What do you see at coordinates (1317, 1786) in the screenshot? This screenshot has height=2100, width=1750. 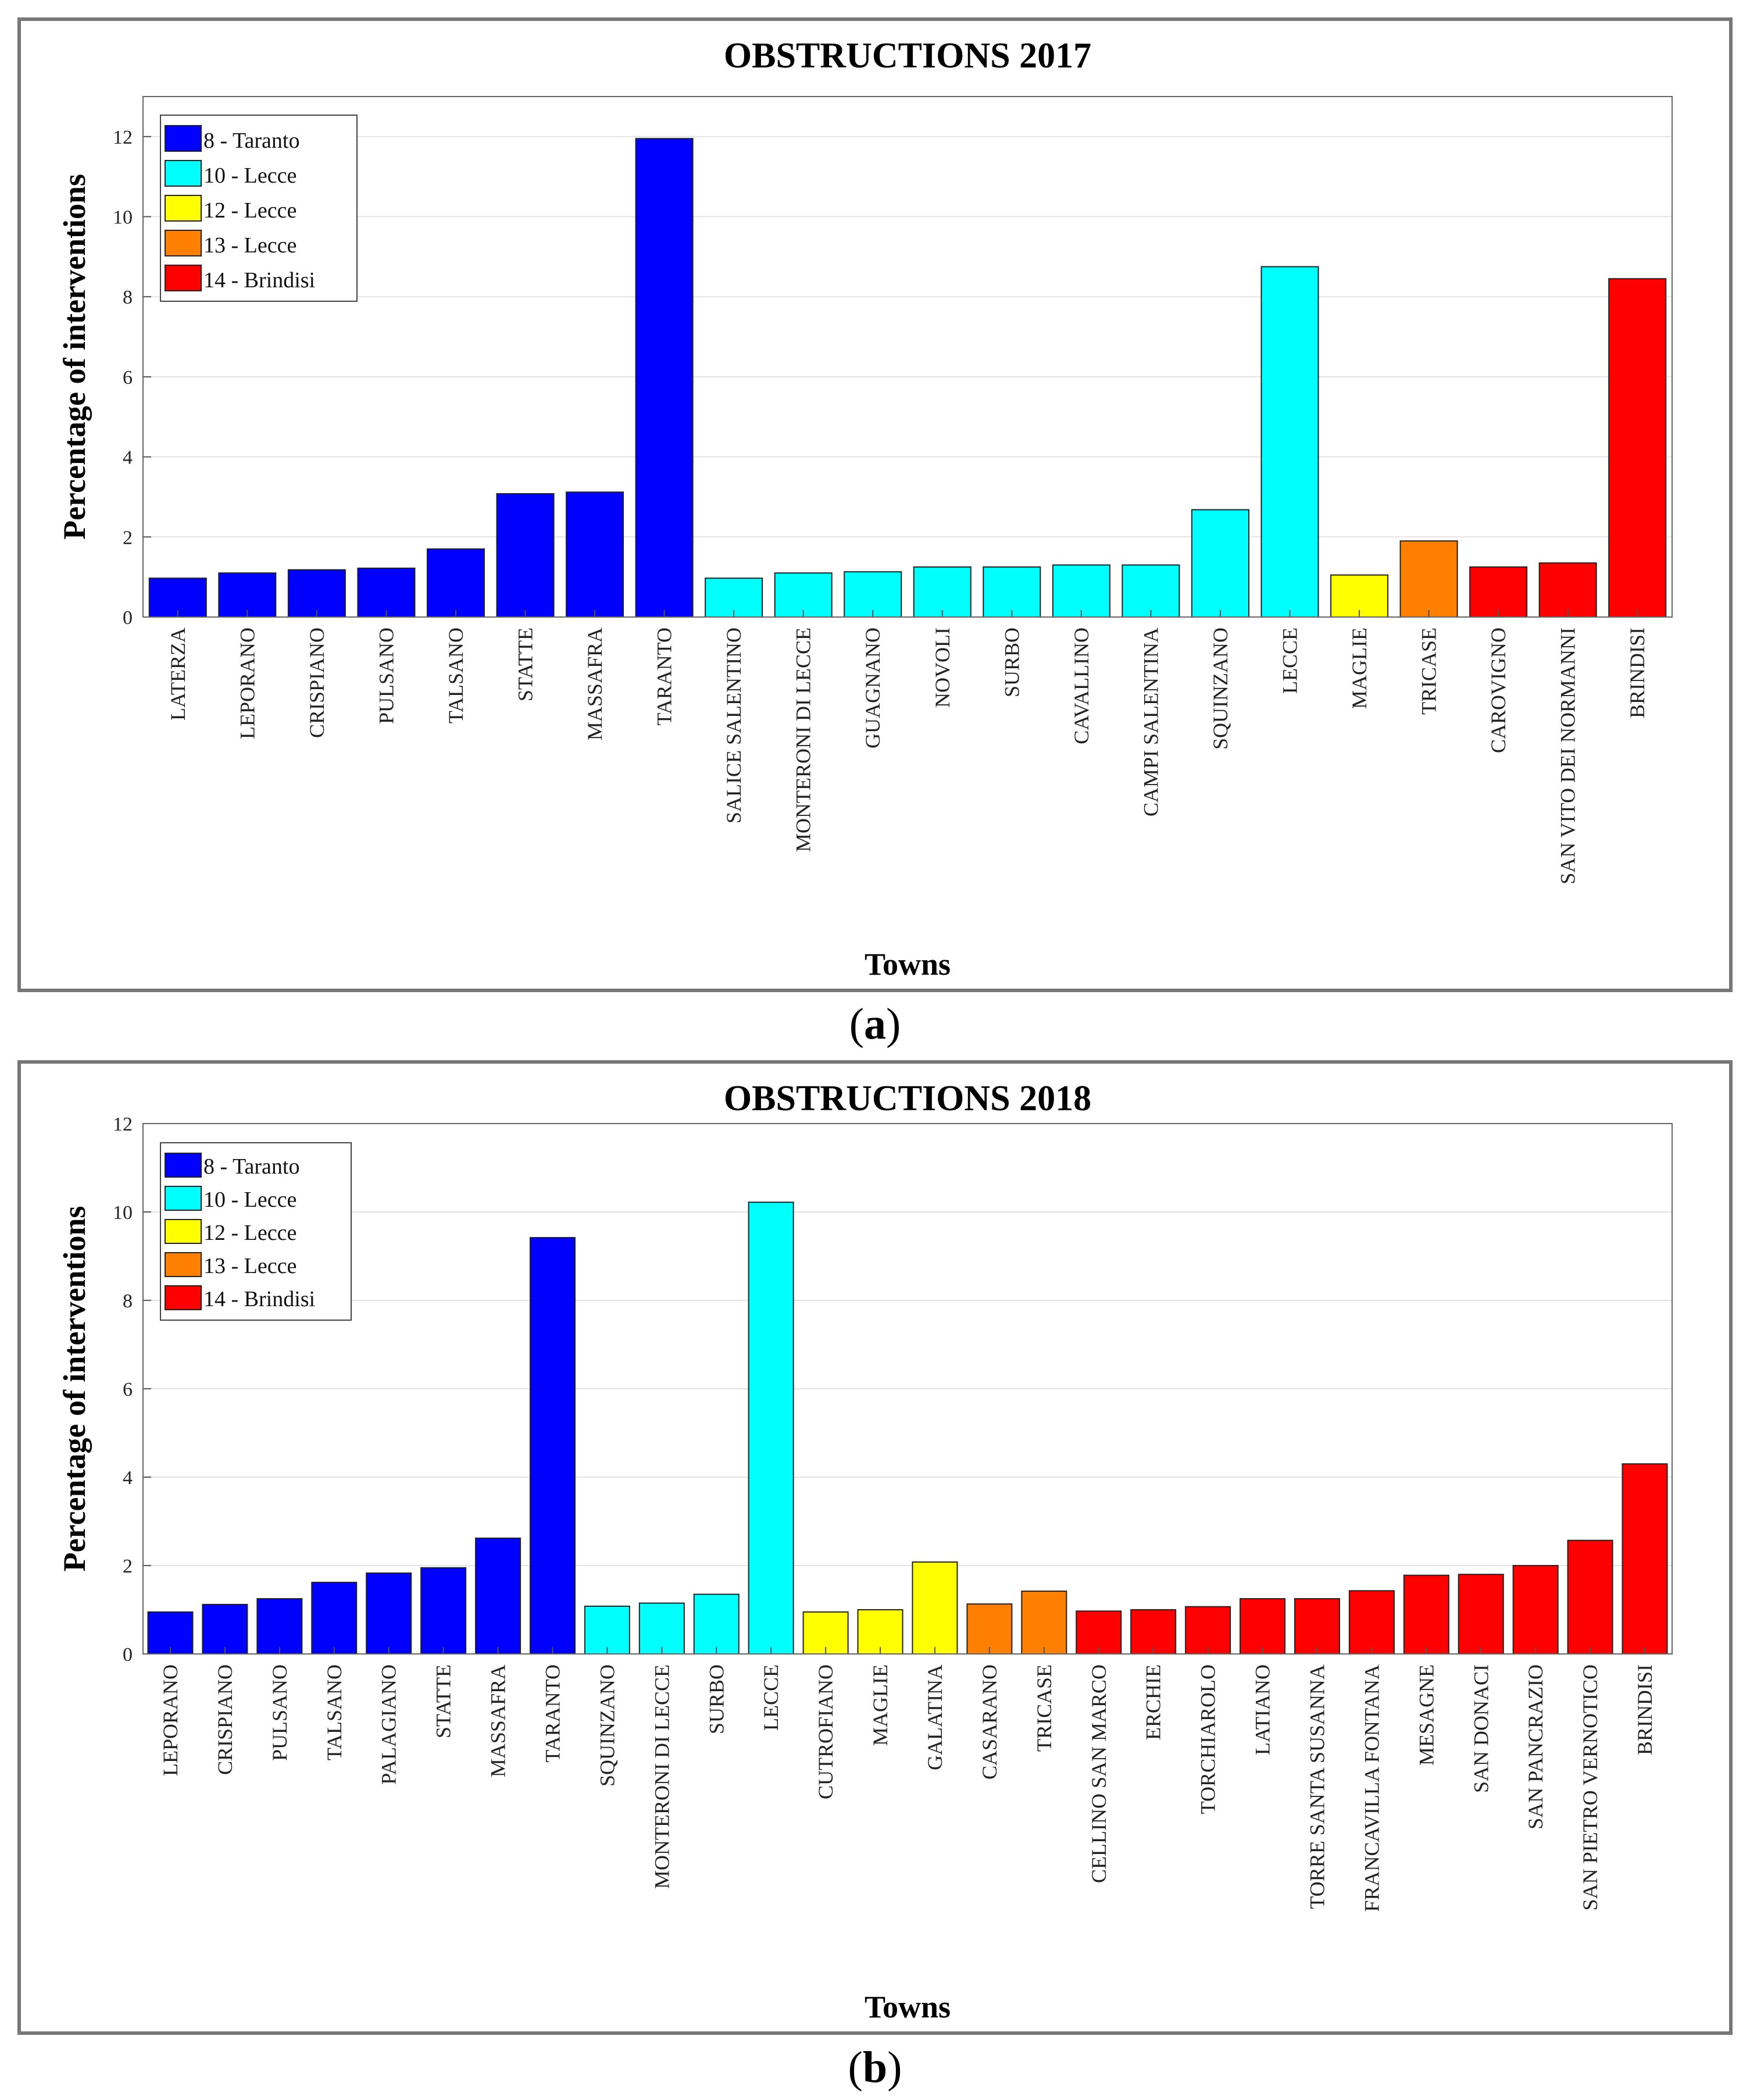 I see `x-tick-label: TORRE SANTA SUSANNA` at bounding box center [1317, 1786].